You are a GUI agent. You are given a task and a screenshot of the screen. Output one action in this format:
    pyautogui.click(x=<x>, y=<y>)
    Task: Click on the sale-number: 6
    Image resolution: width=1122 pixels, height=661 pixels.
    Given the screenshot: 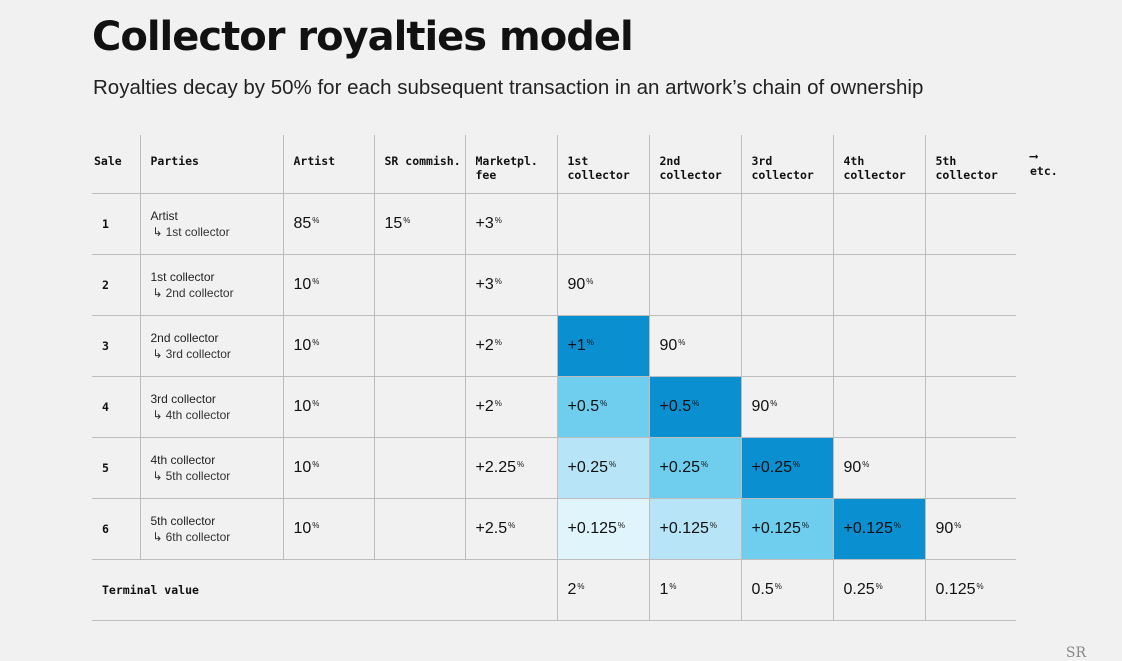 What is the action you would take?
    pyautogui.click(x=116, y=529)
    